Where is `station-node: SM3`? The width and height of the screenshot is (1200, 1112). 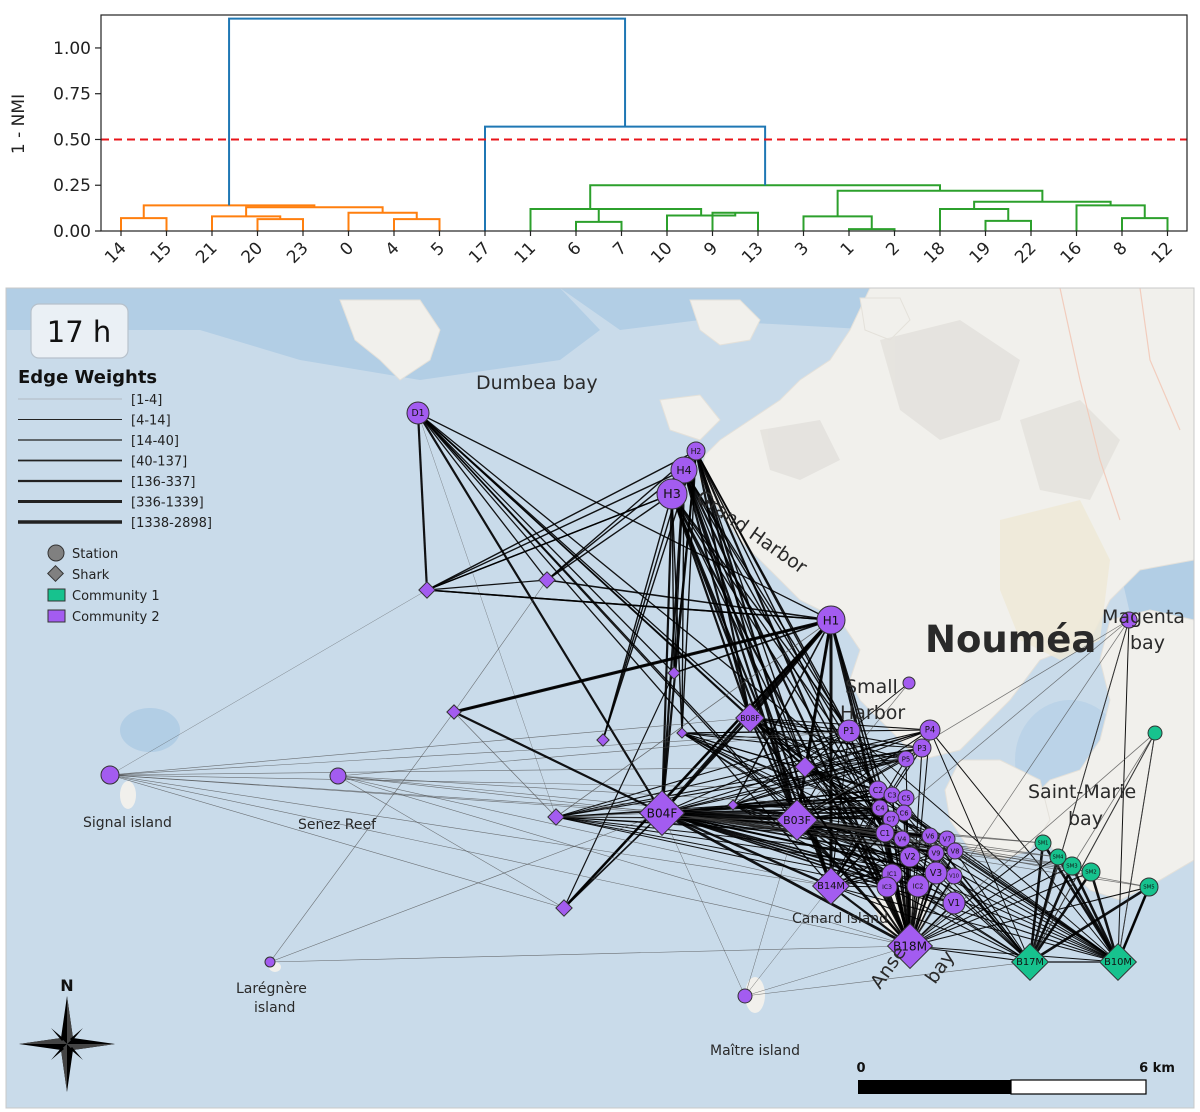
station-node: SM3 is located at coordinates (1072, 866).